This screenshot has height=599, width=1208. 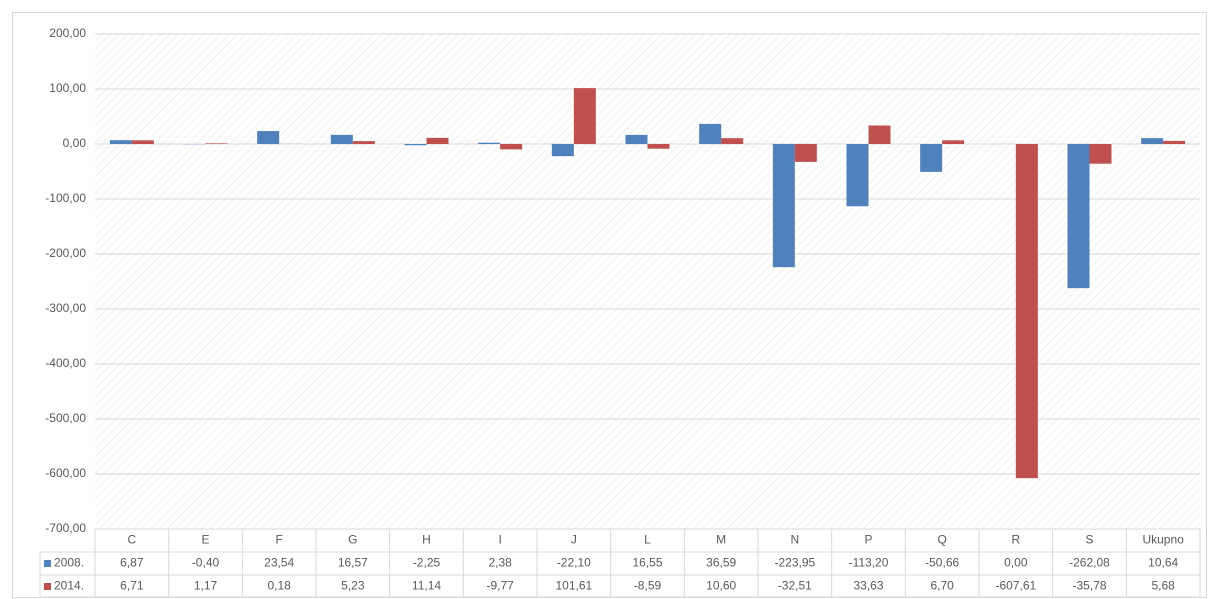 What do you see at coordinates (1016, 563) in the screenshot?
I see `table-value: 0,00` at bounding box center [1016, 563].